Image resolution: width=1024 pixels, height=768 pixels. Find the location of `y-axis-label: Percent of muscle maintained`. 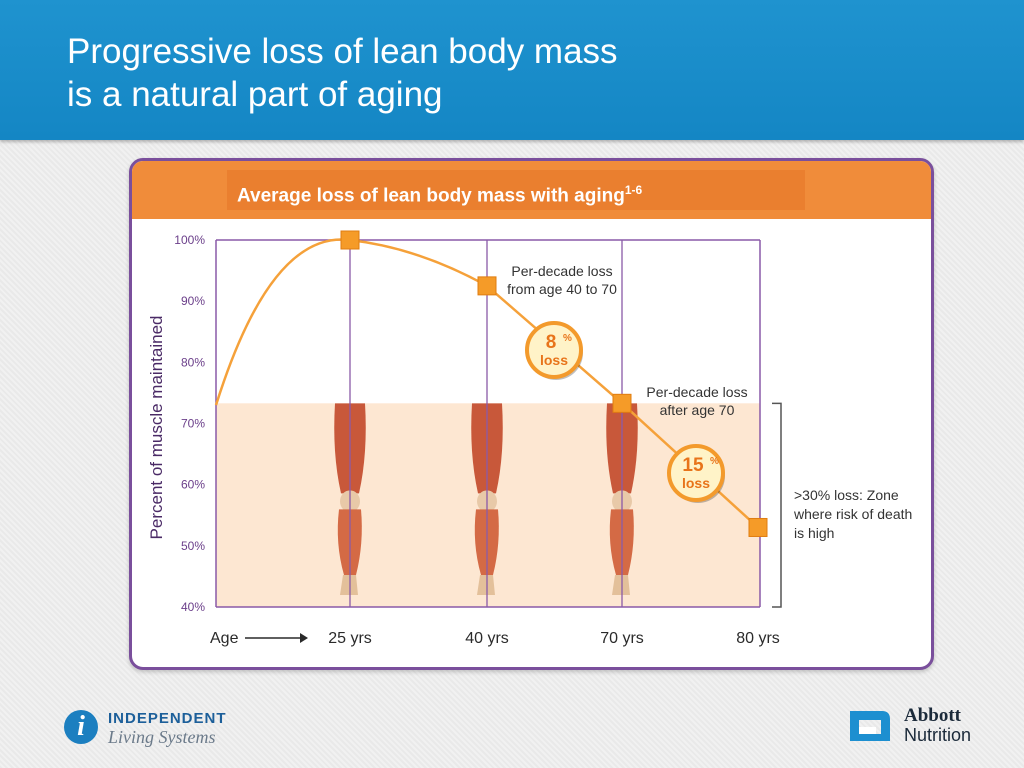

y-axis-label: Percent of muscle maintained is located at coordinates (156, 428).